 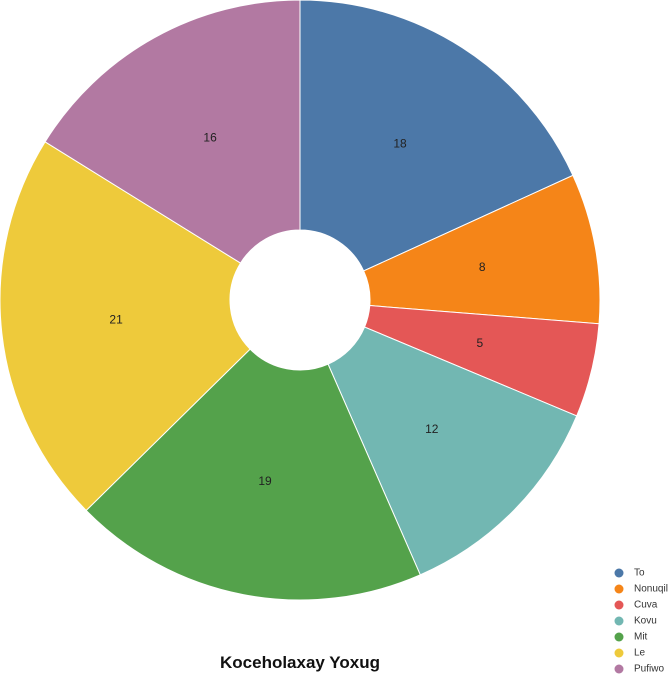 What do you see at coordinates (452, 451) in the screenshot?
I see `slice-kovu` at bounding box center [452, 451].